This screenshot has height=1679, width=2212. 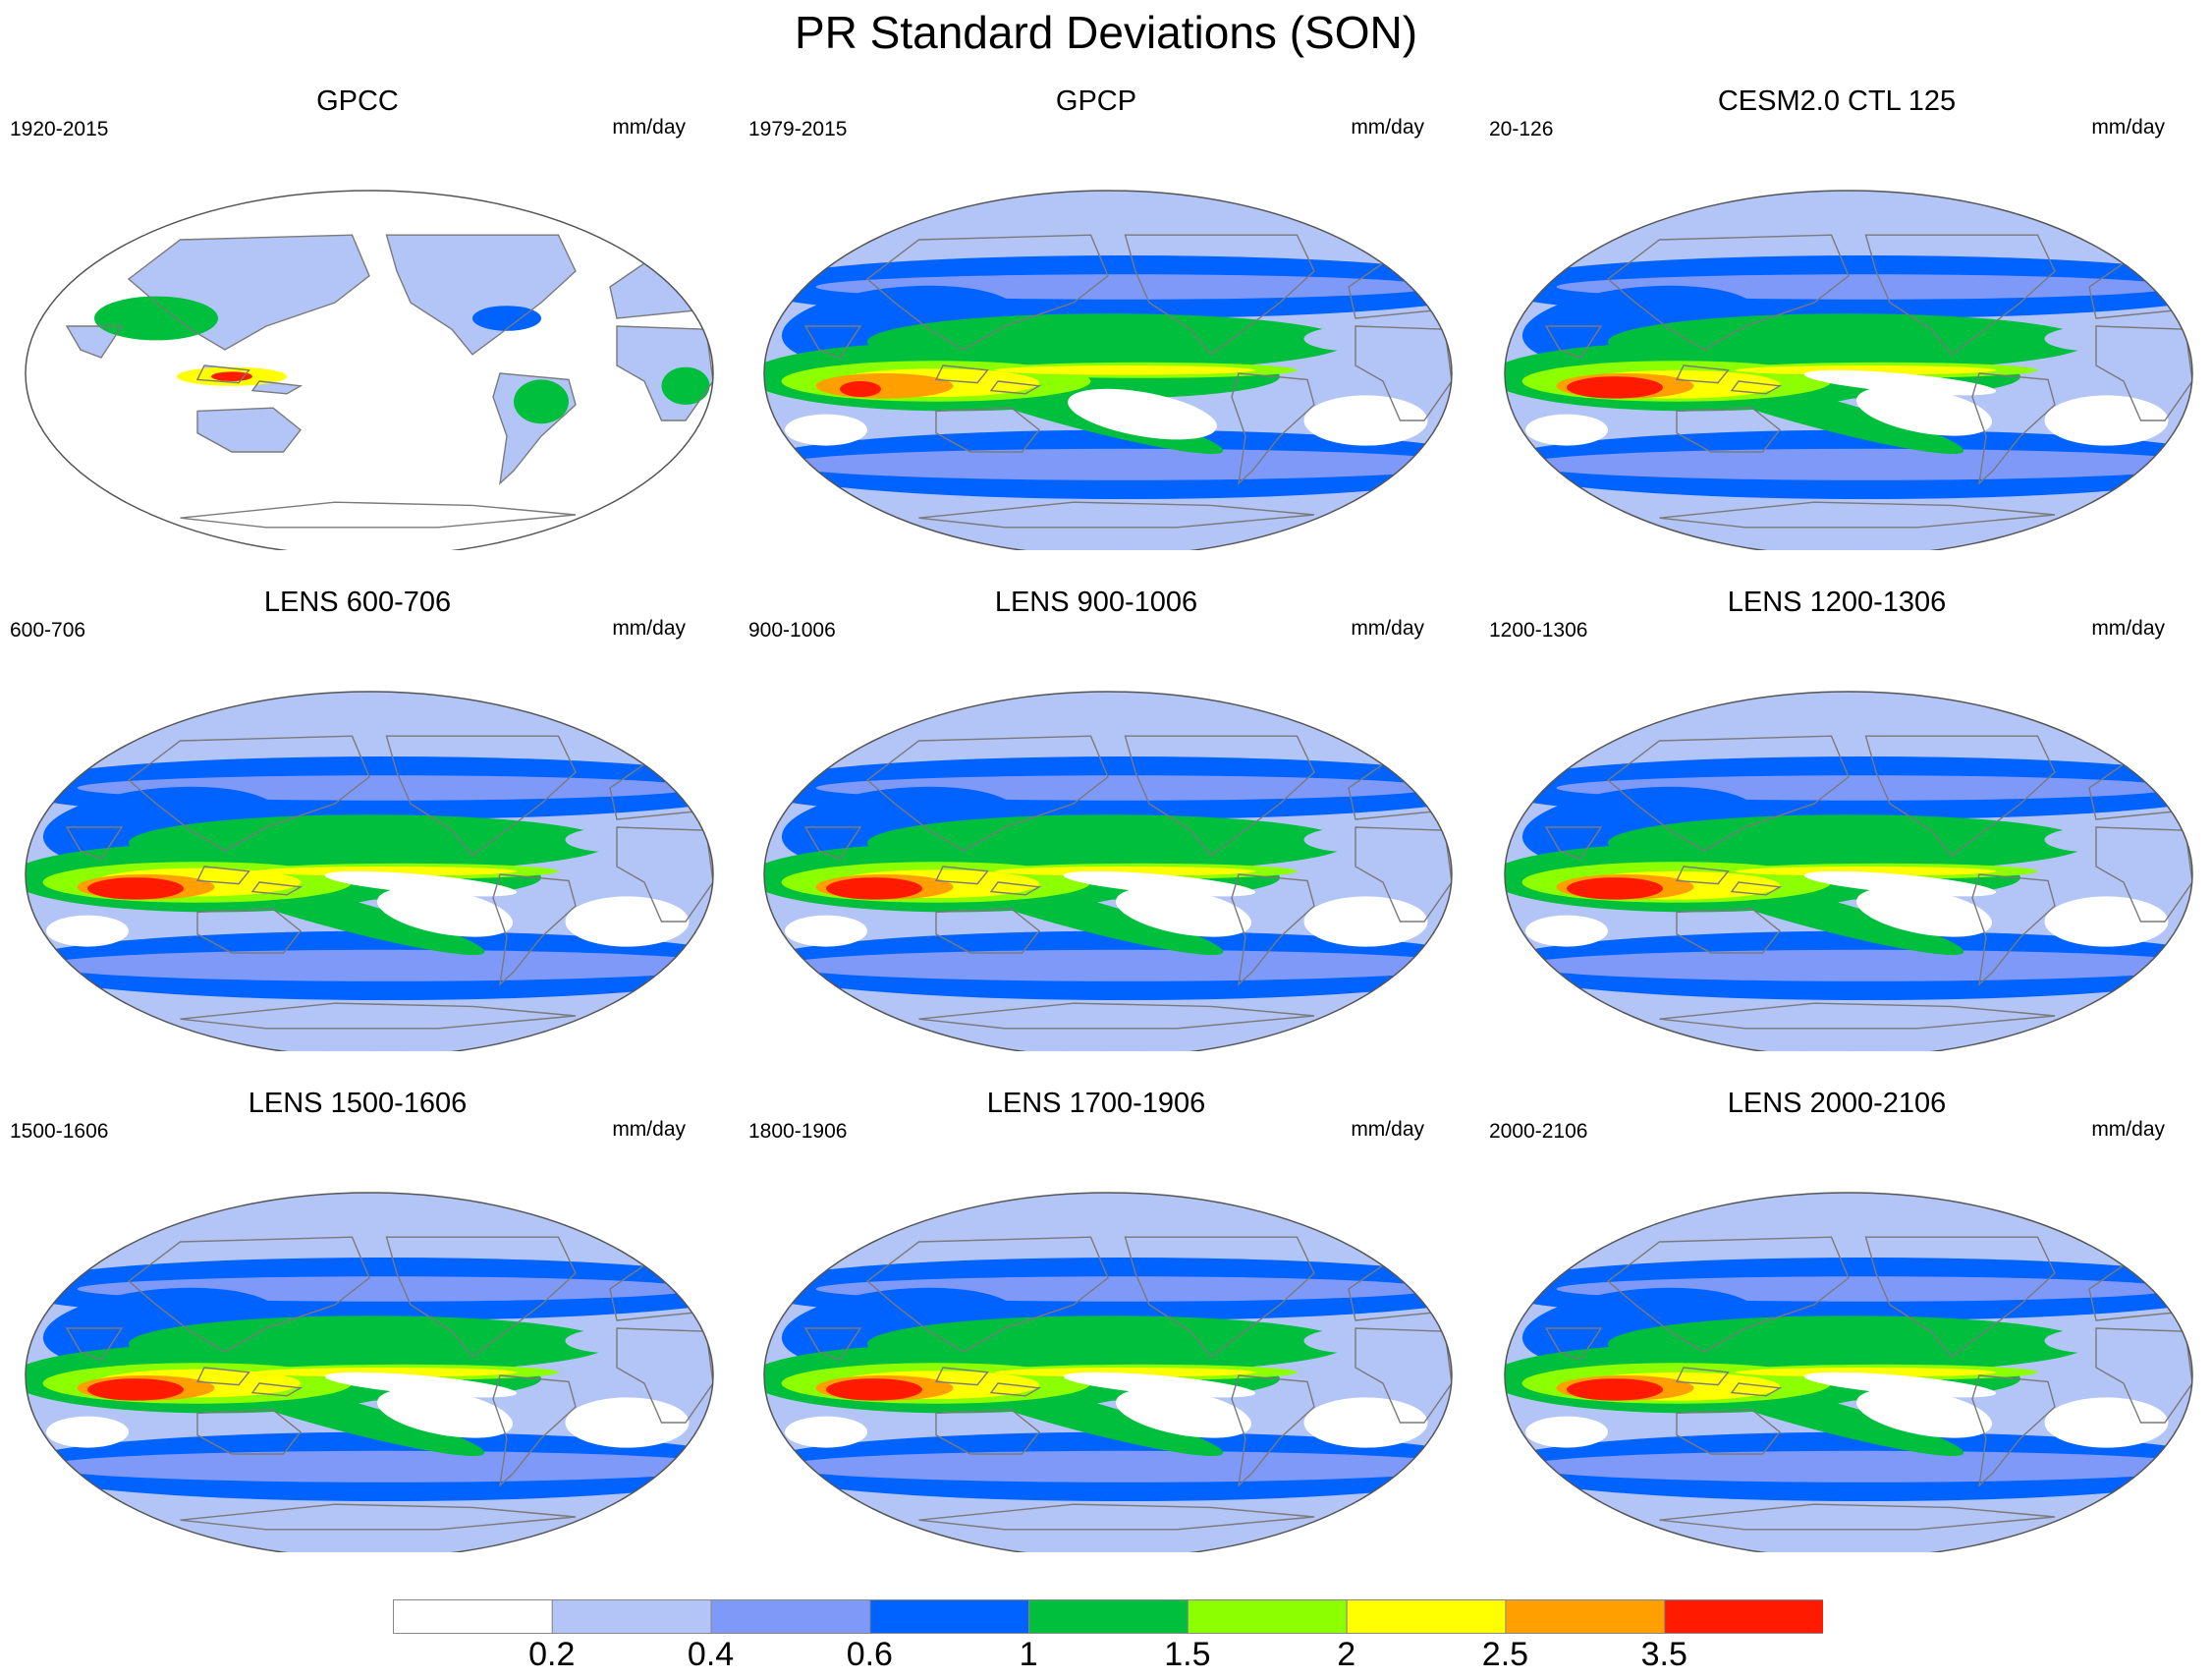 What do you see at coordinates (1505, 1654) in the screenshot?
I see `colorbar-tick-label: 2.5` at bounding box center [1505, 1654].